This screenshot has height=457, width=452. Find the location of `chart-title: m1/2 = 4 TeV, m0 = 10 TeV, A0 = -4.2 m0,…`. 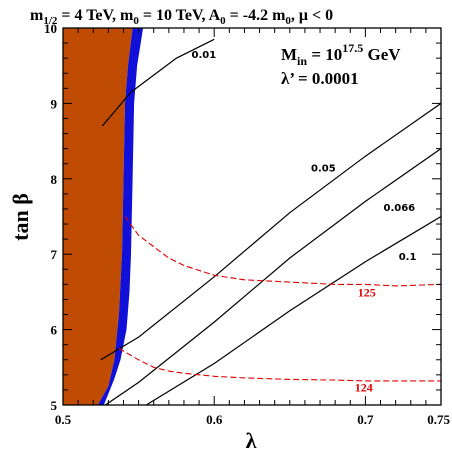

chart-title: m1/2 = 4 TeV, m0 = 10 TeV, A0 = -4.2 m0,… is located at coordinates (181, 17).